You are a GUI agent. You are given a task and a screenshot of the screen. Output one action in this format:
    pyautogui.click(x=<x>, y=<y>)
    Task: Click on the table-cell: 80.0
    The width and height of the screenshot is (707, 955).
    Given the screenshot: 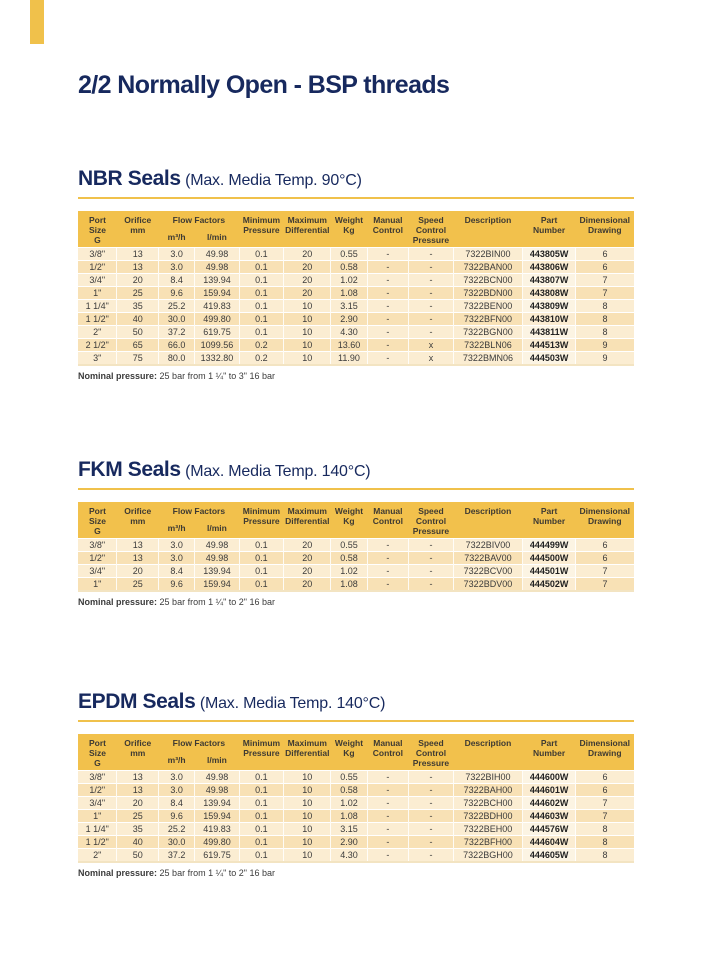 What is the action you would take?
    pyautogui.click(x=176, y=358)
    